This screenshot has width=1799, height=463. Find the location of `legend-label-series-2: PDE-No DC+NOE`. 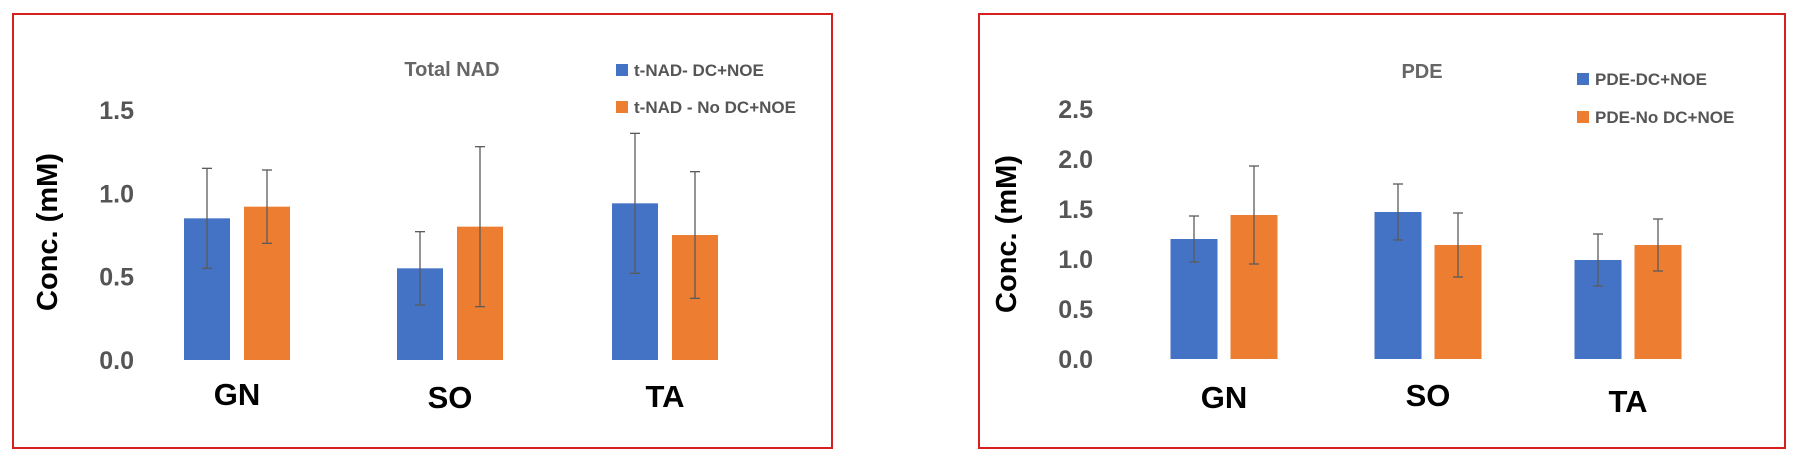

legend-label-series-2: PDE-No DC+NOE is located at coordinates (1664, 117).